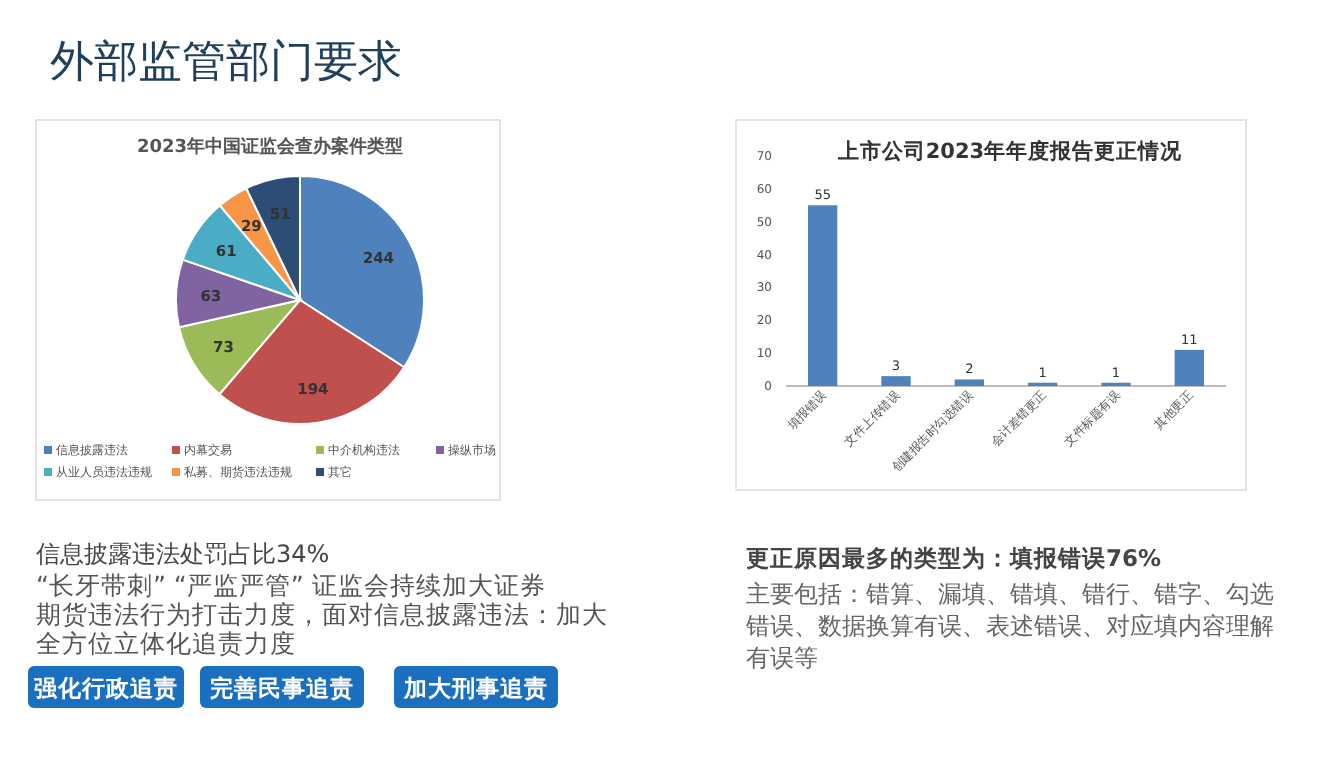 This screenshot has width=1326, height=762. Describe the element at coordinates (226, 63) in the screenshot. I see `text: 外部监管部门要求` at that location.